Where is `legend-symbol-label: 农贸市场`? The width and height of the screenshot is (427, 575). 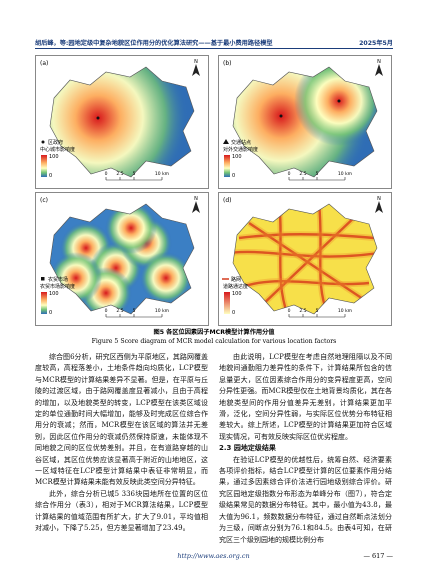
legend-symbol-label: 农贸市场 is located at coordinates (58, 279).